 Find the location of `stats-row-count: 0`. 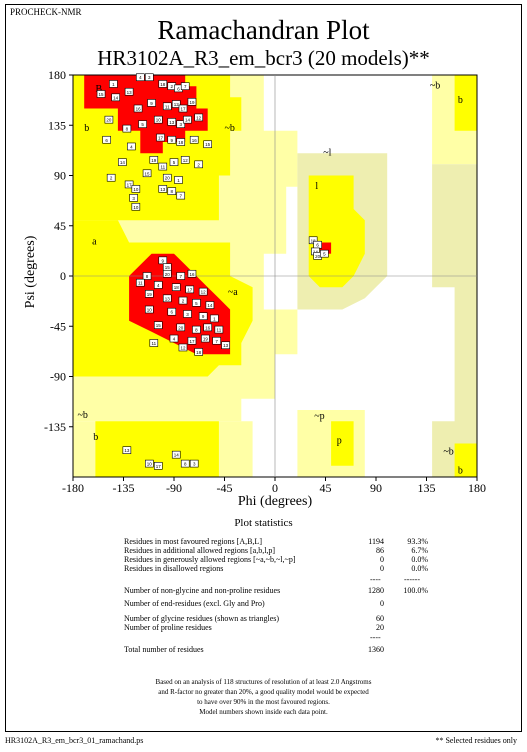

stats-row-count: 0 is located at coordinates (382, 559).